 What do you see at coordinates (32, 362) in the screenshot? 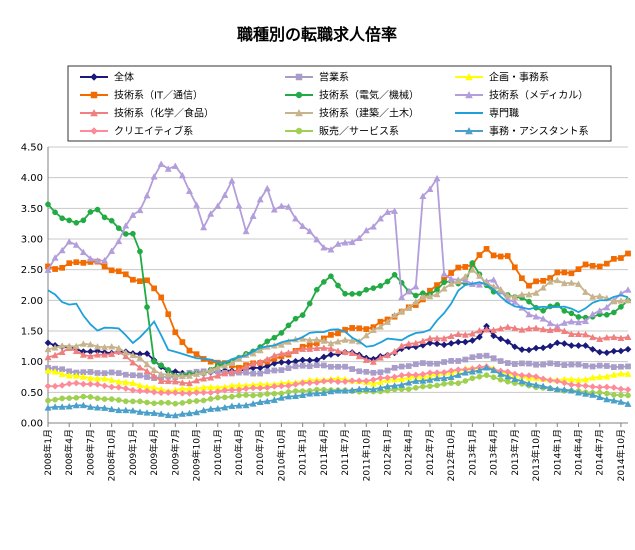
I see `y-tick-label: 1.00` at bounding box center [32, 362].